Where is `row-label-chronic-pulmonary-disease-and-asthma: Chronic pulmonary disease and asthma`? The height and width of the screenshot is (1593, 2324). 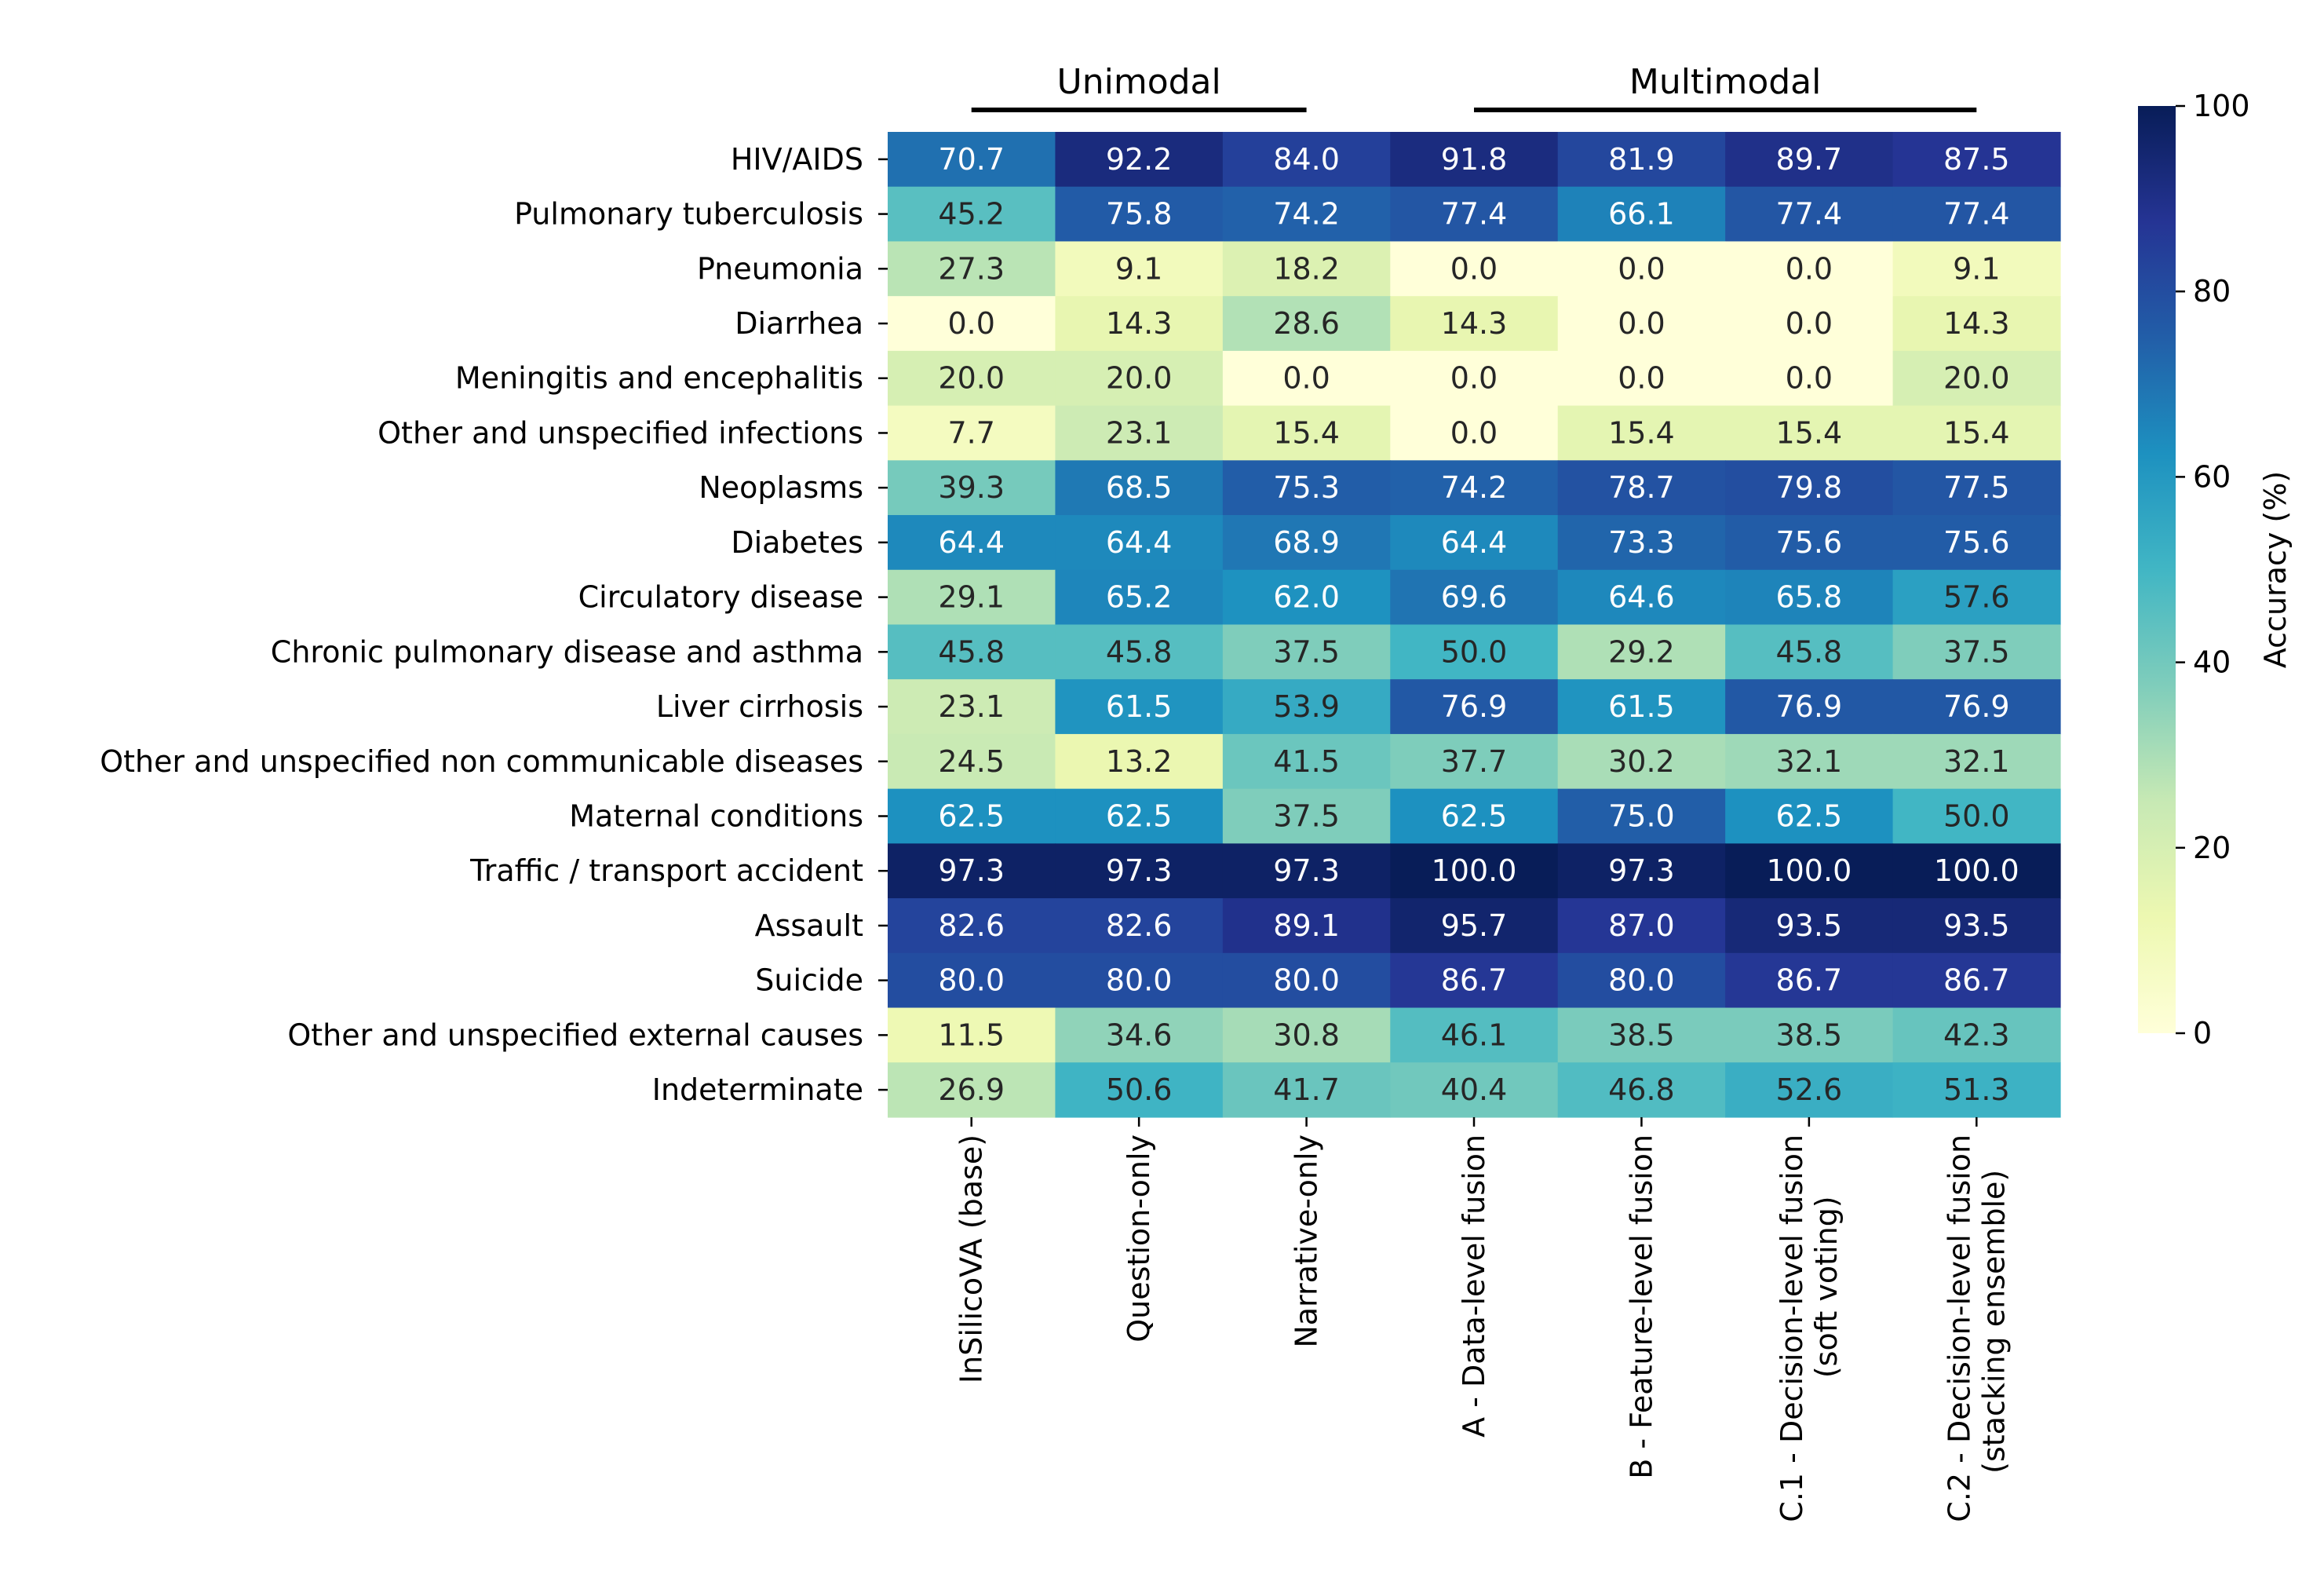 row-label-chronic-pulmonary-disease-and-asthma: Chronic pulmonary disease and asthma is located at coordinates (567, 651).